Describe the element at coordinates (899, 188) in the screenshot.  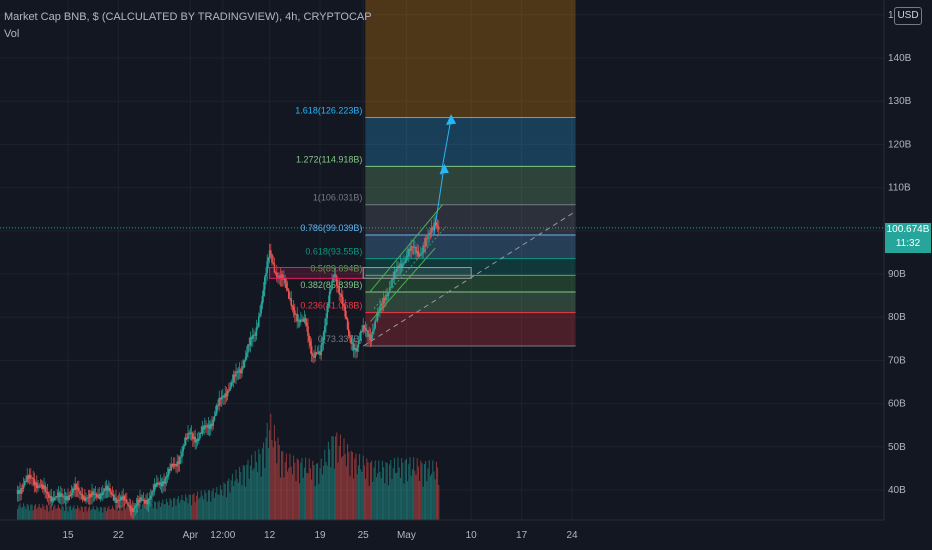
I see `price-tick-label: 110B` at that location.